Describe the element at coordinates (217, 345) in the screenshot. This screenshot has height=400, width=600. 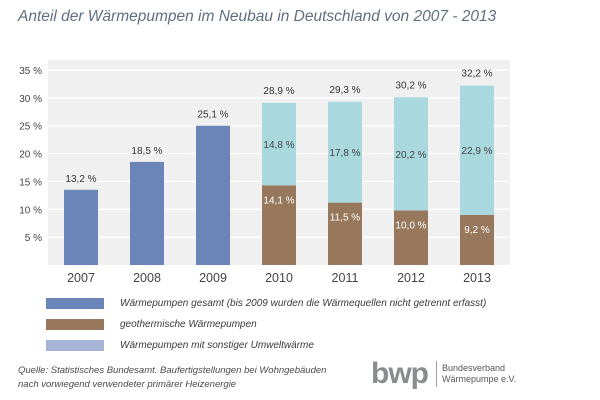
I see `legend-label-env: Wärmepumpen mit sonstiger Umweltwärme` at that location.